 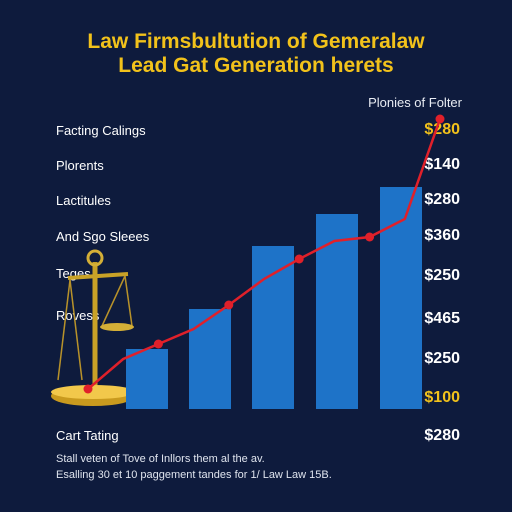 I want to click on value-label: $465, so click(x=442, y=318).